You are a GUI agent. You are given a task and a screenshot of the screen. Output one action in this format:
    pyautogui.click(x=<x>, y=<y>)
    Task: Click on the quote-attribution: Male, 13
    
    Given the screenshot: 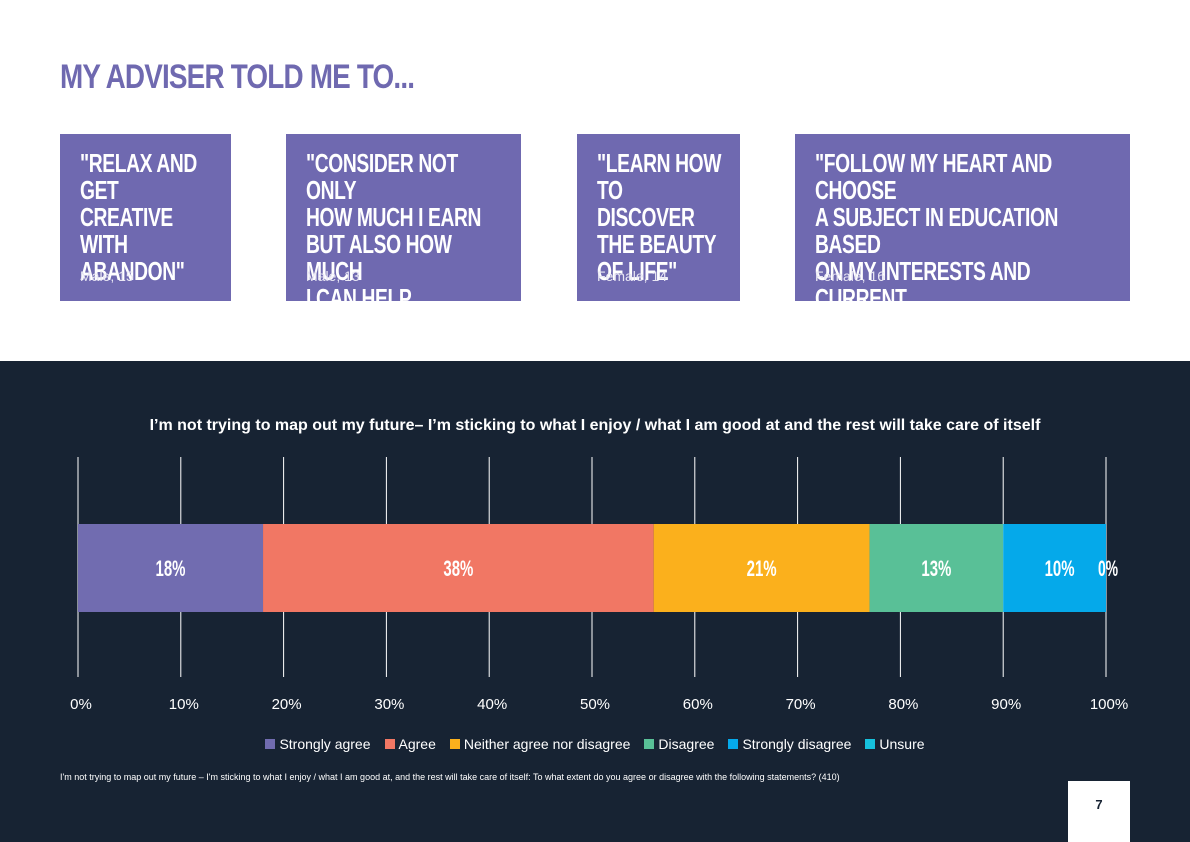 What is the action you would take?
    pyautogui.click(x=333, y=276)
    